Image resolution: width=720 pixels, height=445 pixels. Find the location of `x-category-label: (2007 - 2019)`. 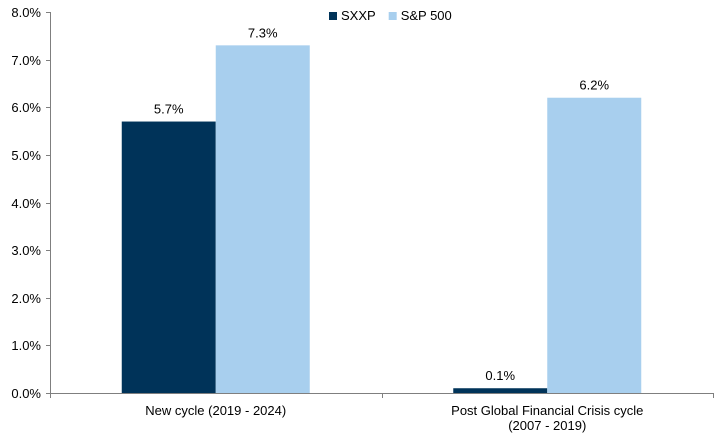

x-category-label: (2007 - 2019) is located at coordinates (547, 425).